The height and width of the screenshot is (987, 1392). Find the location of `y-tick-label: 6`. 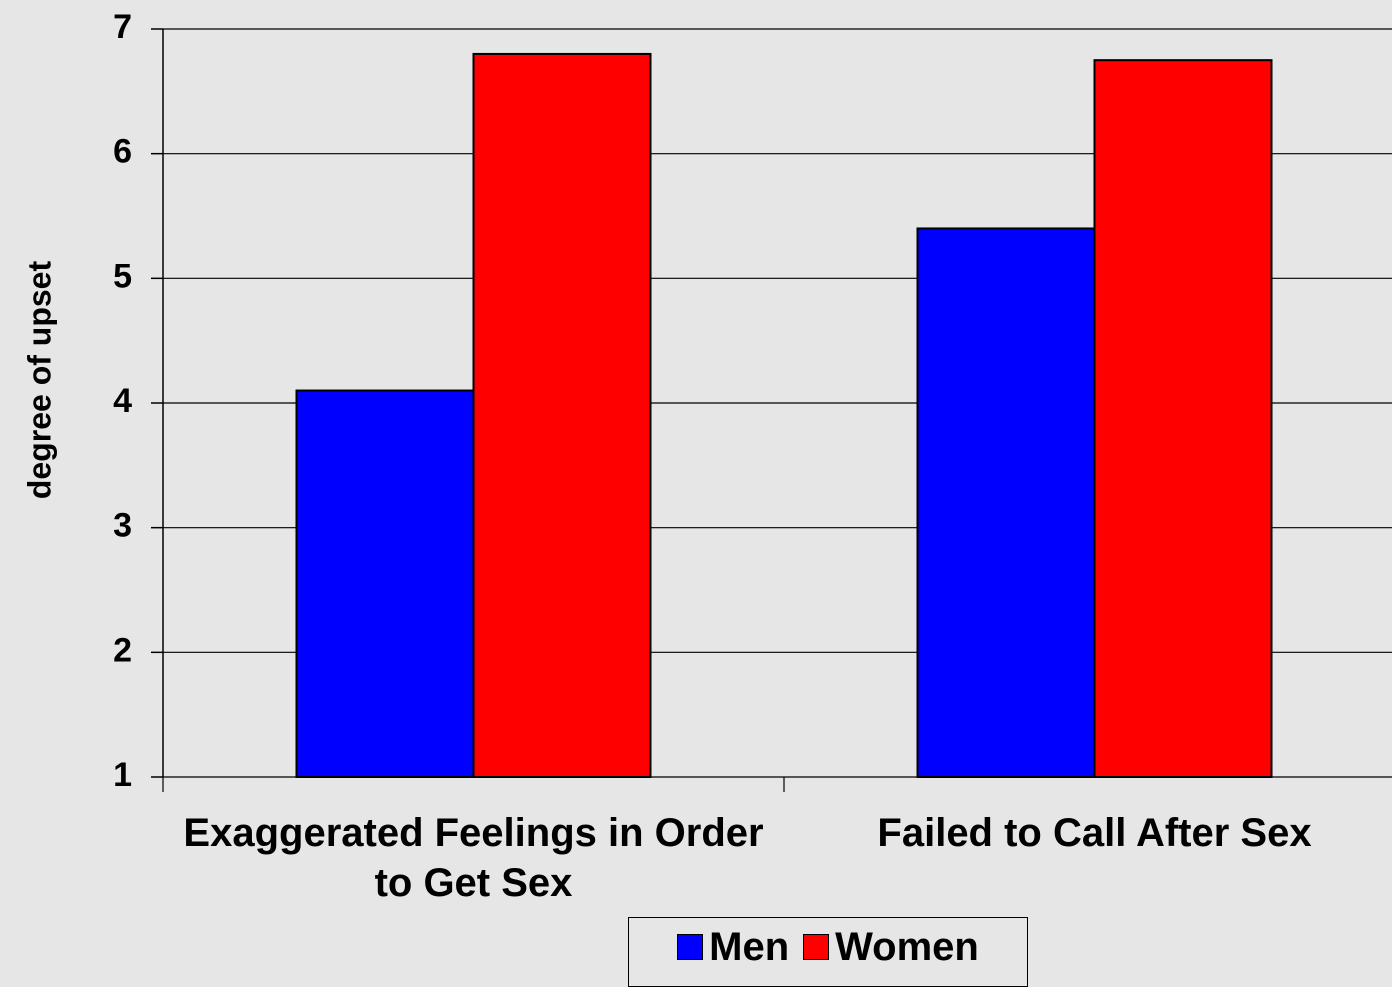

y-tick-label: 6 is located at coordinates (122, 152).